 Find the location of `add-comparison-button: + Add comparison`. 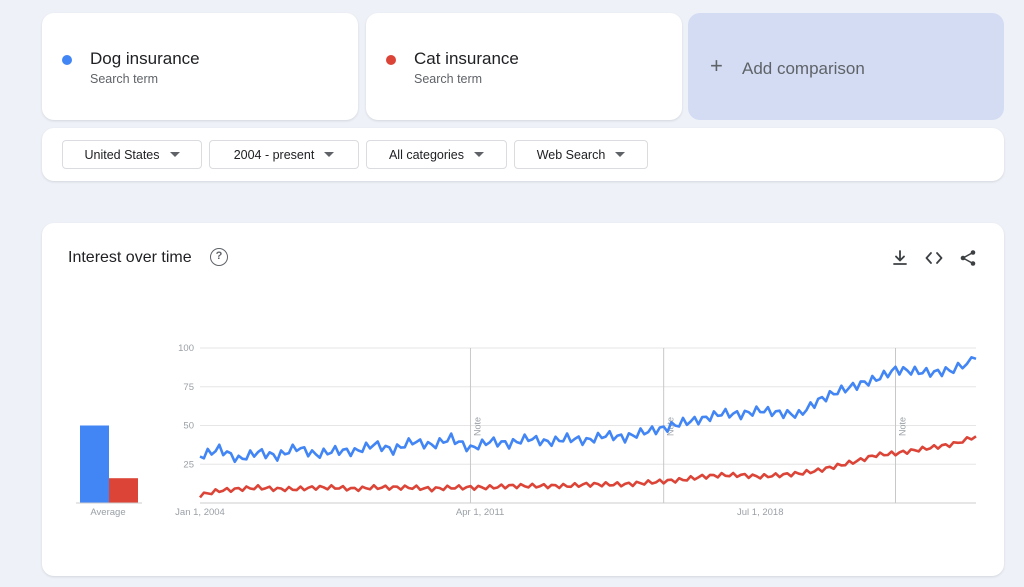

add-comparison-button: + Add comparison is located at coordinates (846, 66).